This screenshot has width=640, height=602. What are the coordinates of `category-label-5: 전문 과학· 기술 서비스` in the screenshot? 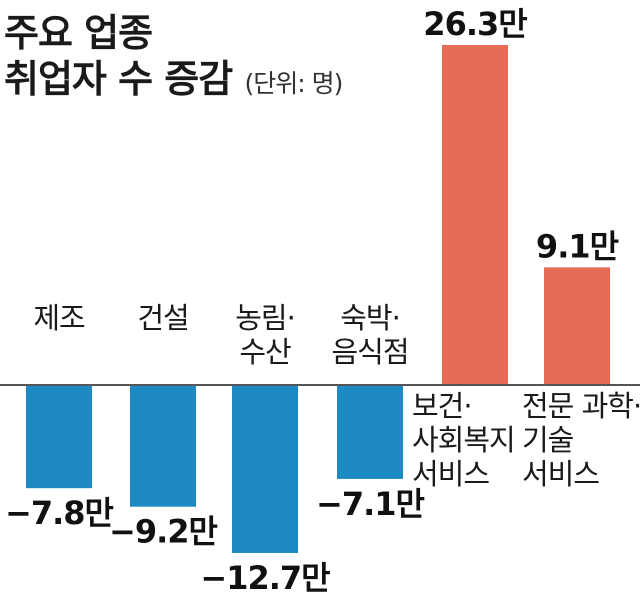 It's located at (581, 440).